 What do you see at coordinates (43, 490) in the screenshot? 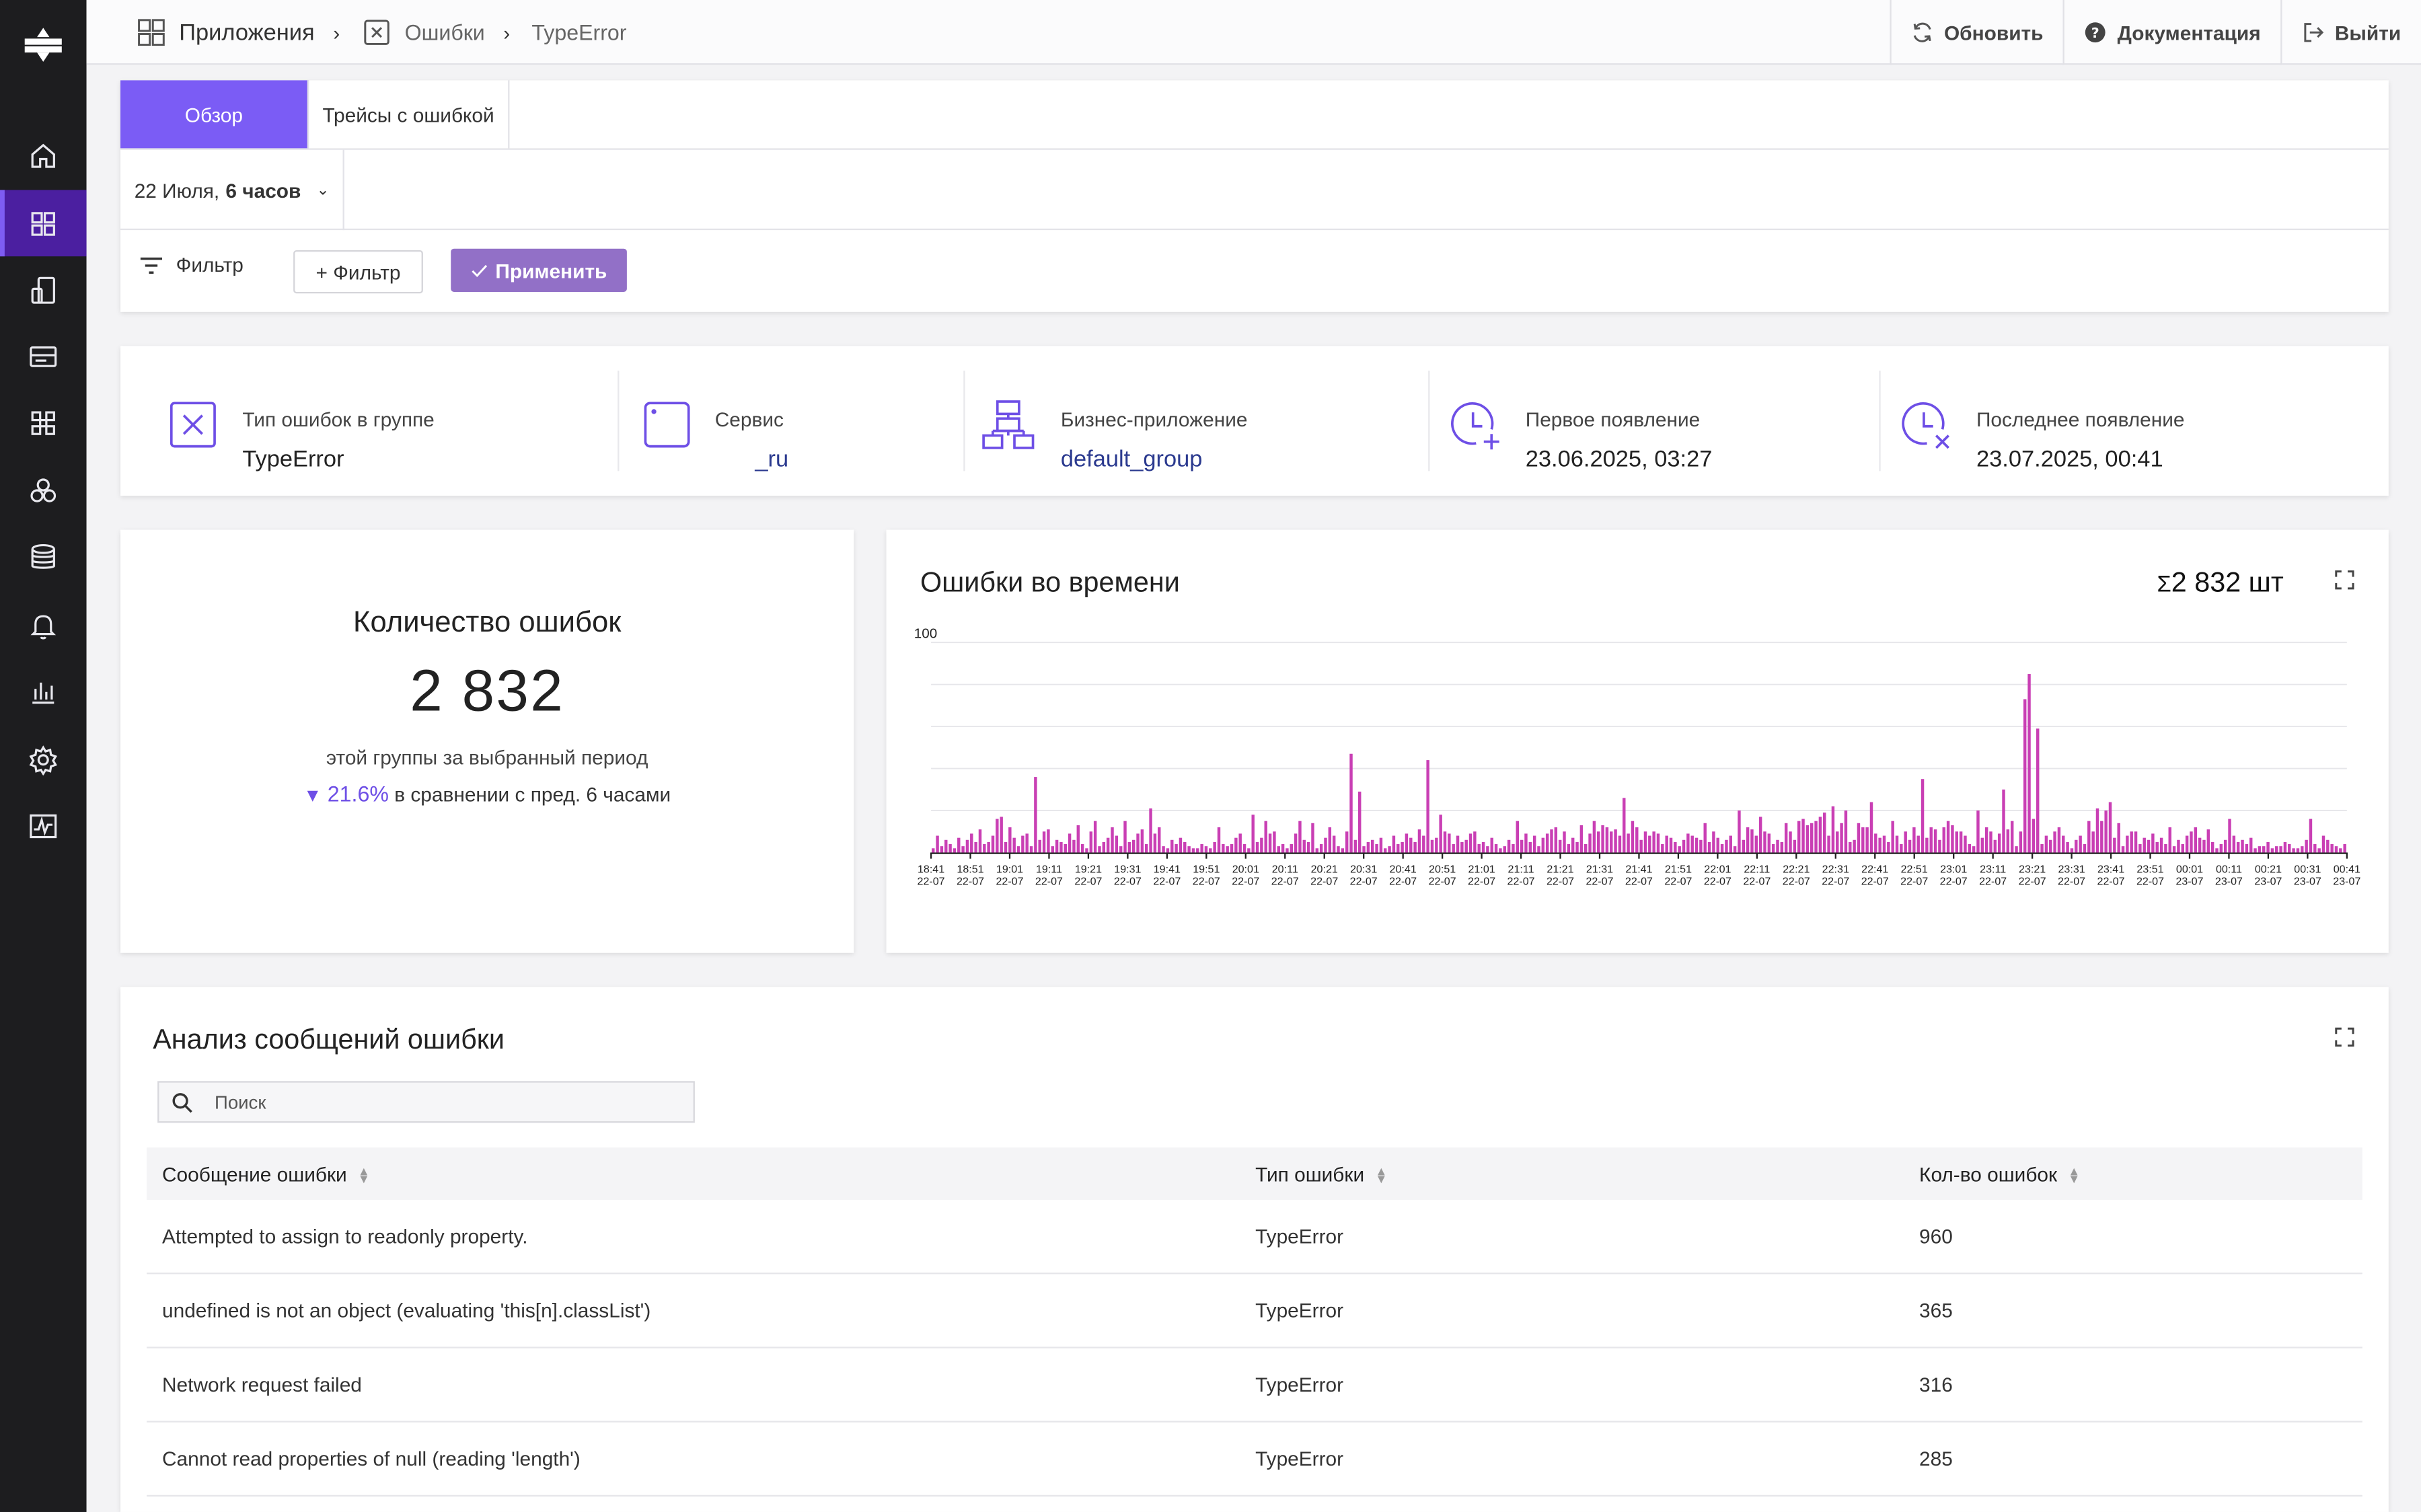
I see `sidebar-item-cluster` at bounding box center [43, 490].